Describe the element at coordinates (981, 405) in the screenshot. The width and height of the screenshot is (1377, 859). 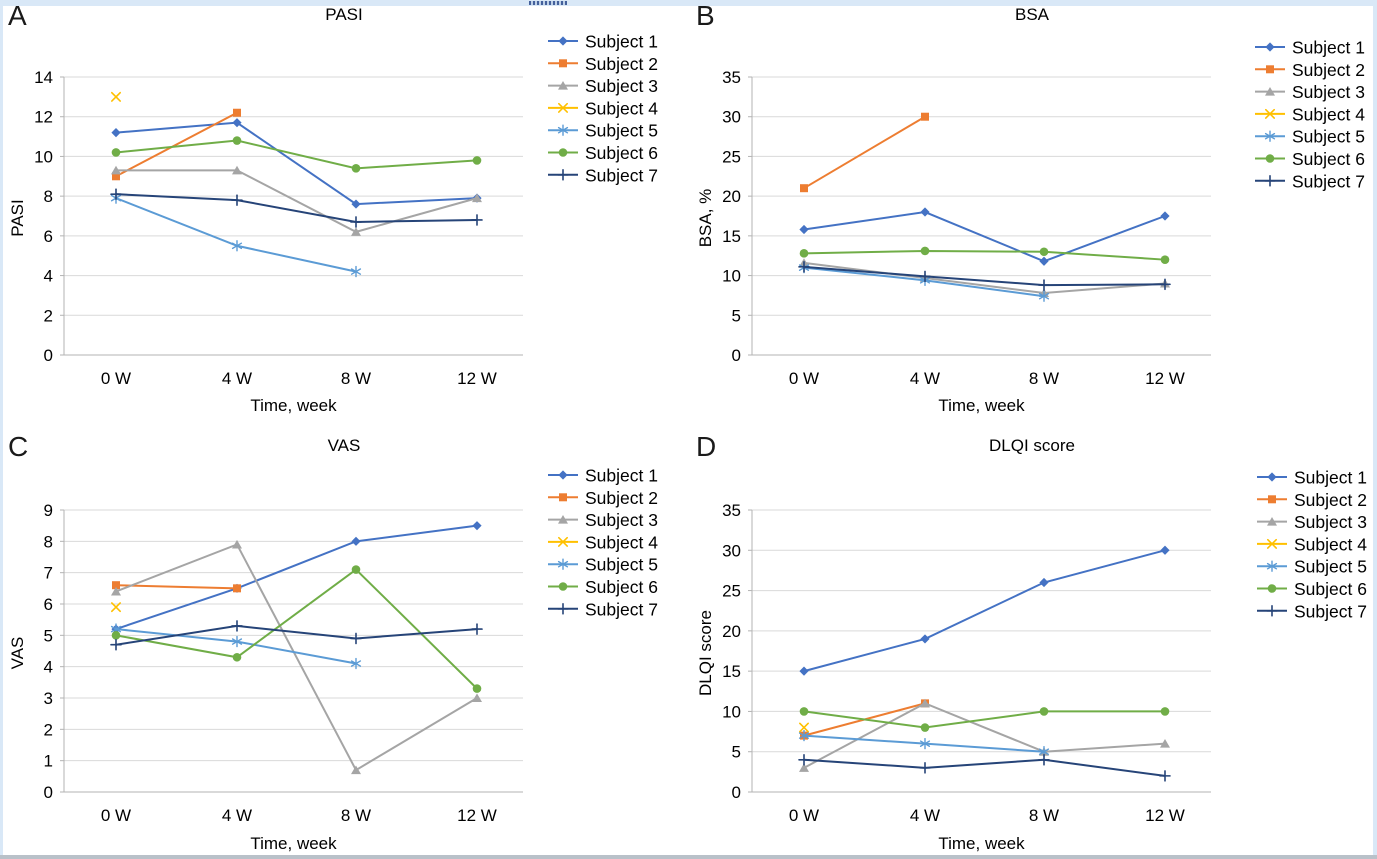
I see `x-axis-title: Time, week` at that location.